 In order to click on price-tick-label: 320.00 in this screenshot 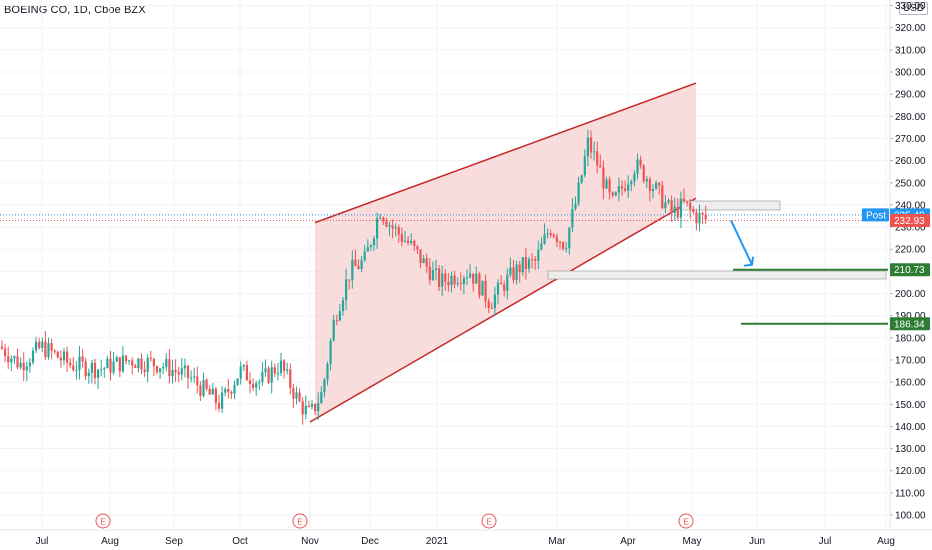, I will do `click(910, 28)`.